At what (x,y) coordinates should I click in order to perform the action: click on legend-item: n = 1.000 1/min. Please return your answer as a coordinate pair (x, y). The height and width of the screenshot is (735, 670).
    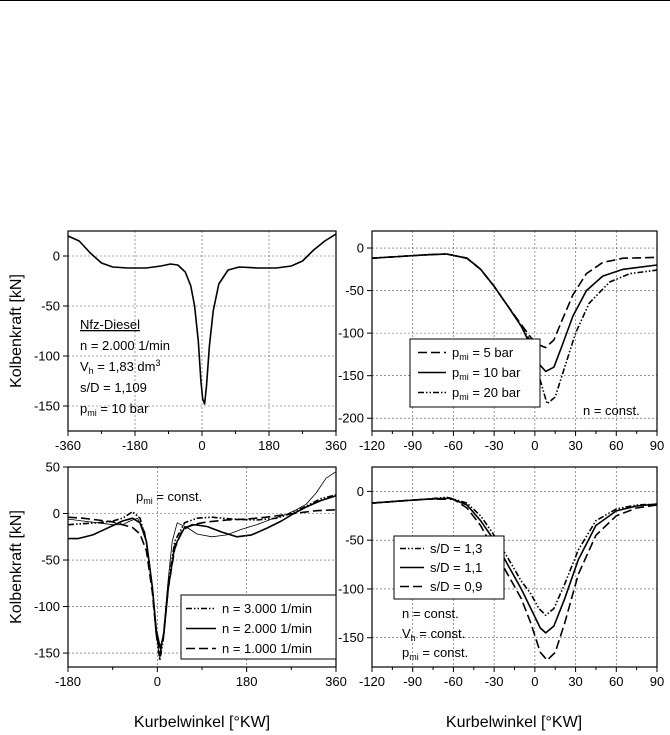
    Looking at the image, I should click on (267, 648).